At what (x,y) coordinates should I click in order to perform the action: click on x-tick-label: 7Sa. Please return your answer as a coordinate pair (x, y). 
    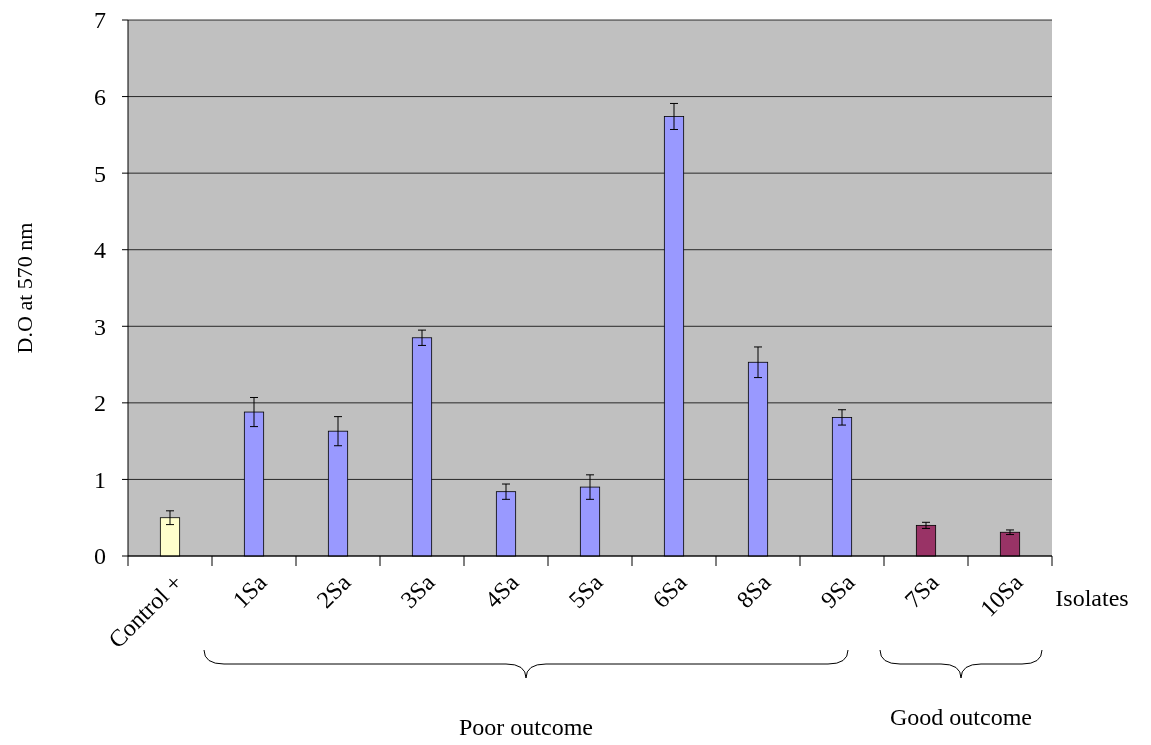
    Looking at the image, I should click on (921, 590).